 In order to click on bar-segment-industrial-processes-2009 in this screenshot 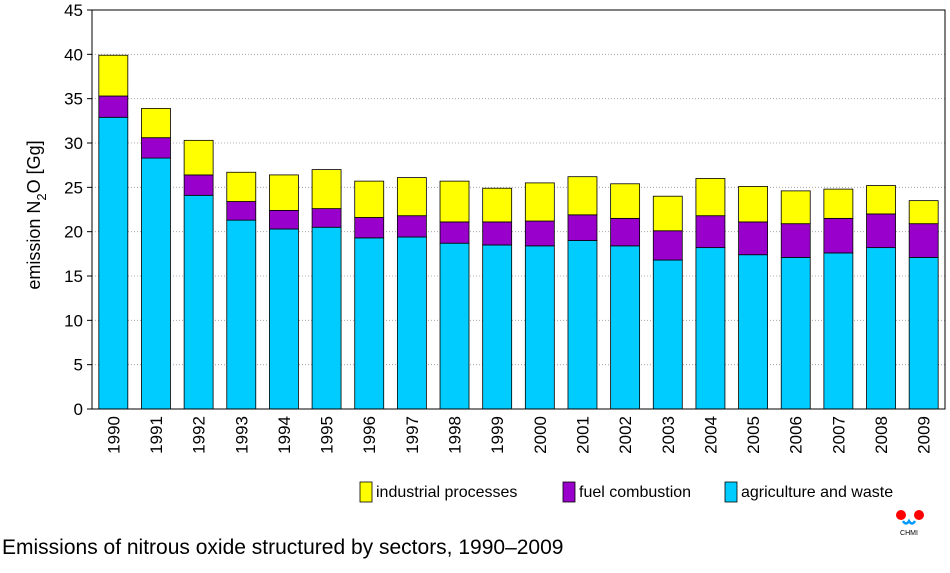, I will do `click(923, 212)`.